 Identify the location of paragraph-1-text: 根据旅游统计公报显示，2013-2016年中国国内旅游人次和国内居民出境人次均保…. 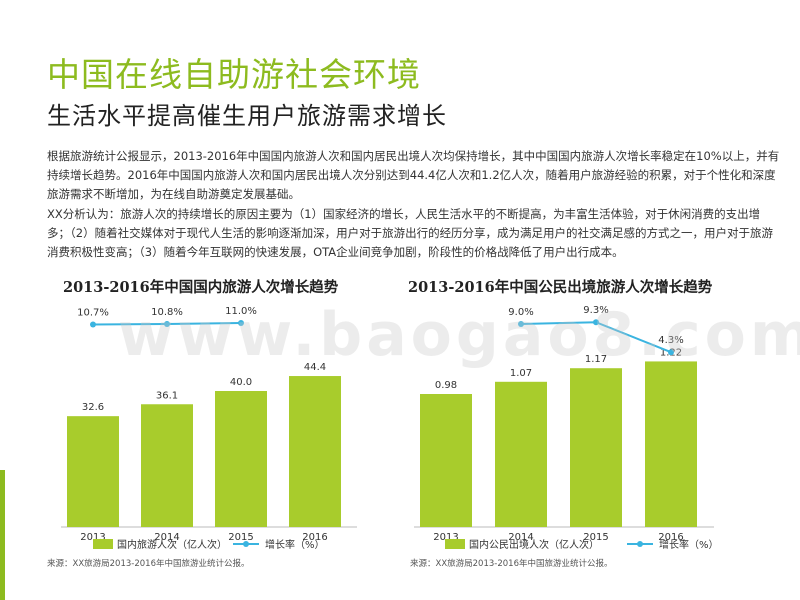
(413, 175).